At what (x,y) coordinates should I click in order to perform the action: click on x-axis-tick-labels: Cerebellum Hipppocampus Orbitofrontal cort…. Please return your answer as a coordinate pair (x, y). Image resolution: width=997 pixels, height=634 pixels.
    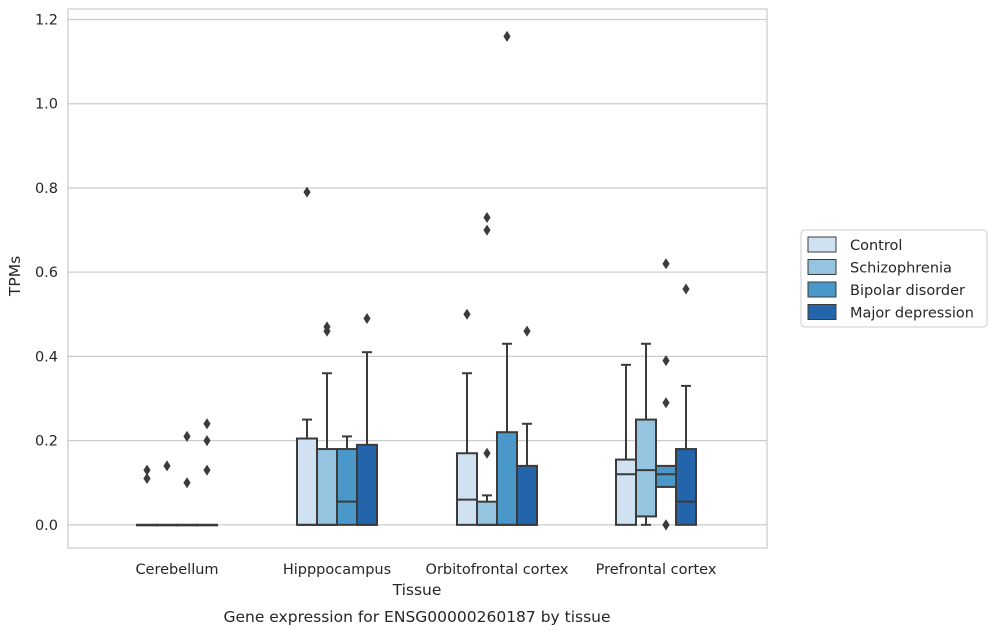
    Looking at the image, I should click on (425, 570).